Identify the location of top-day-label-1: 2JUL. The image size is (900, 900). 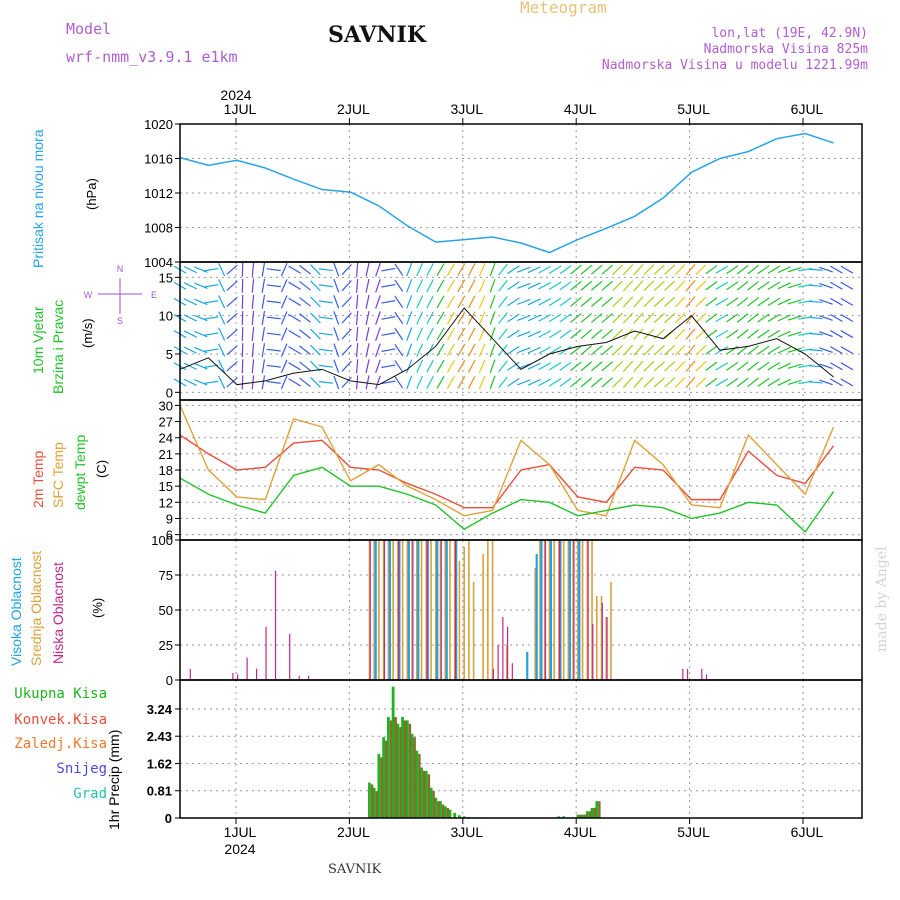
(353, 109).